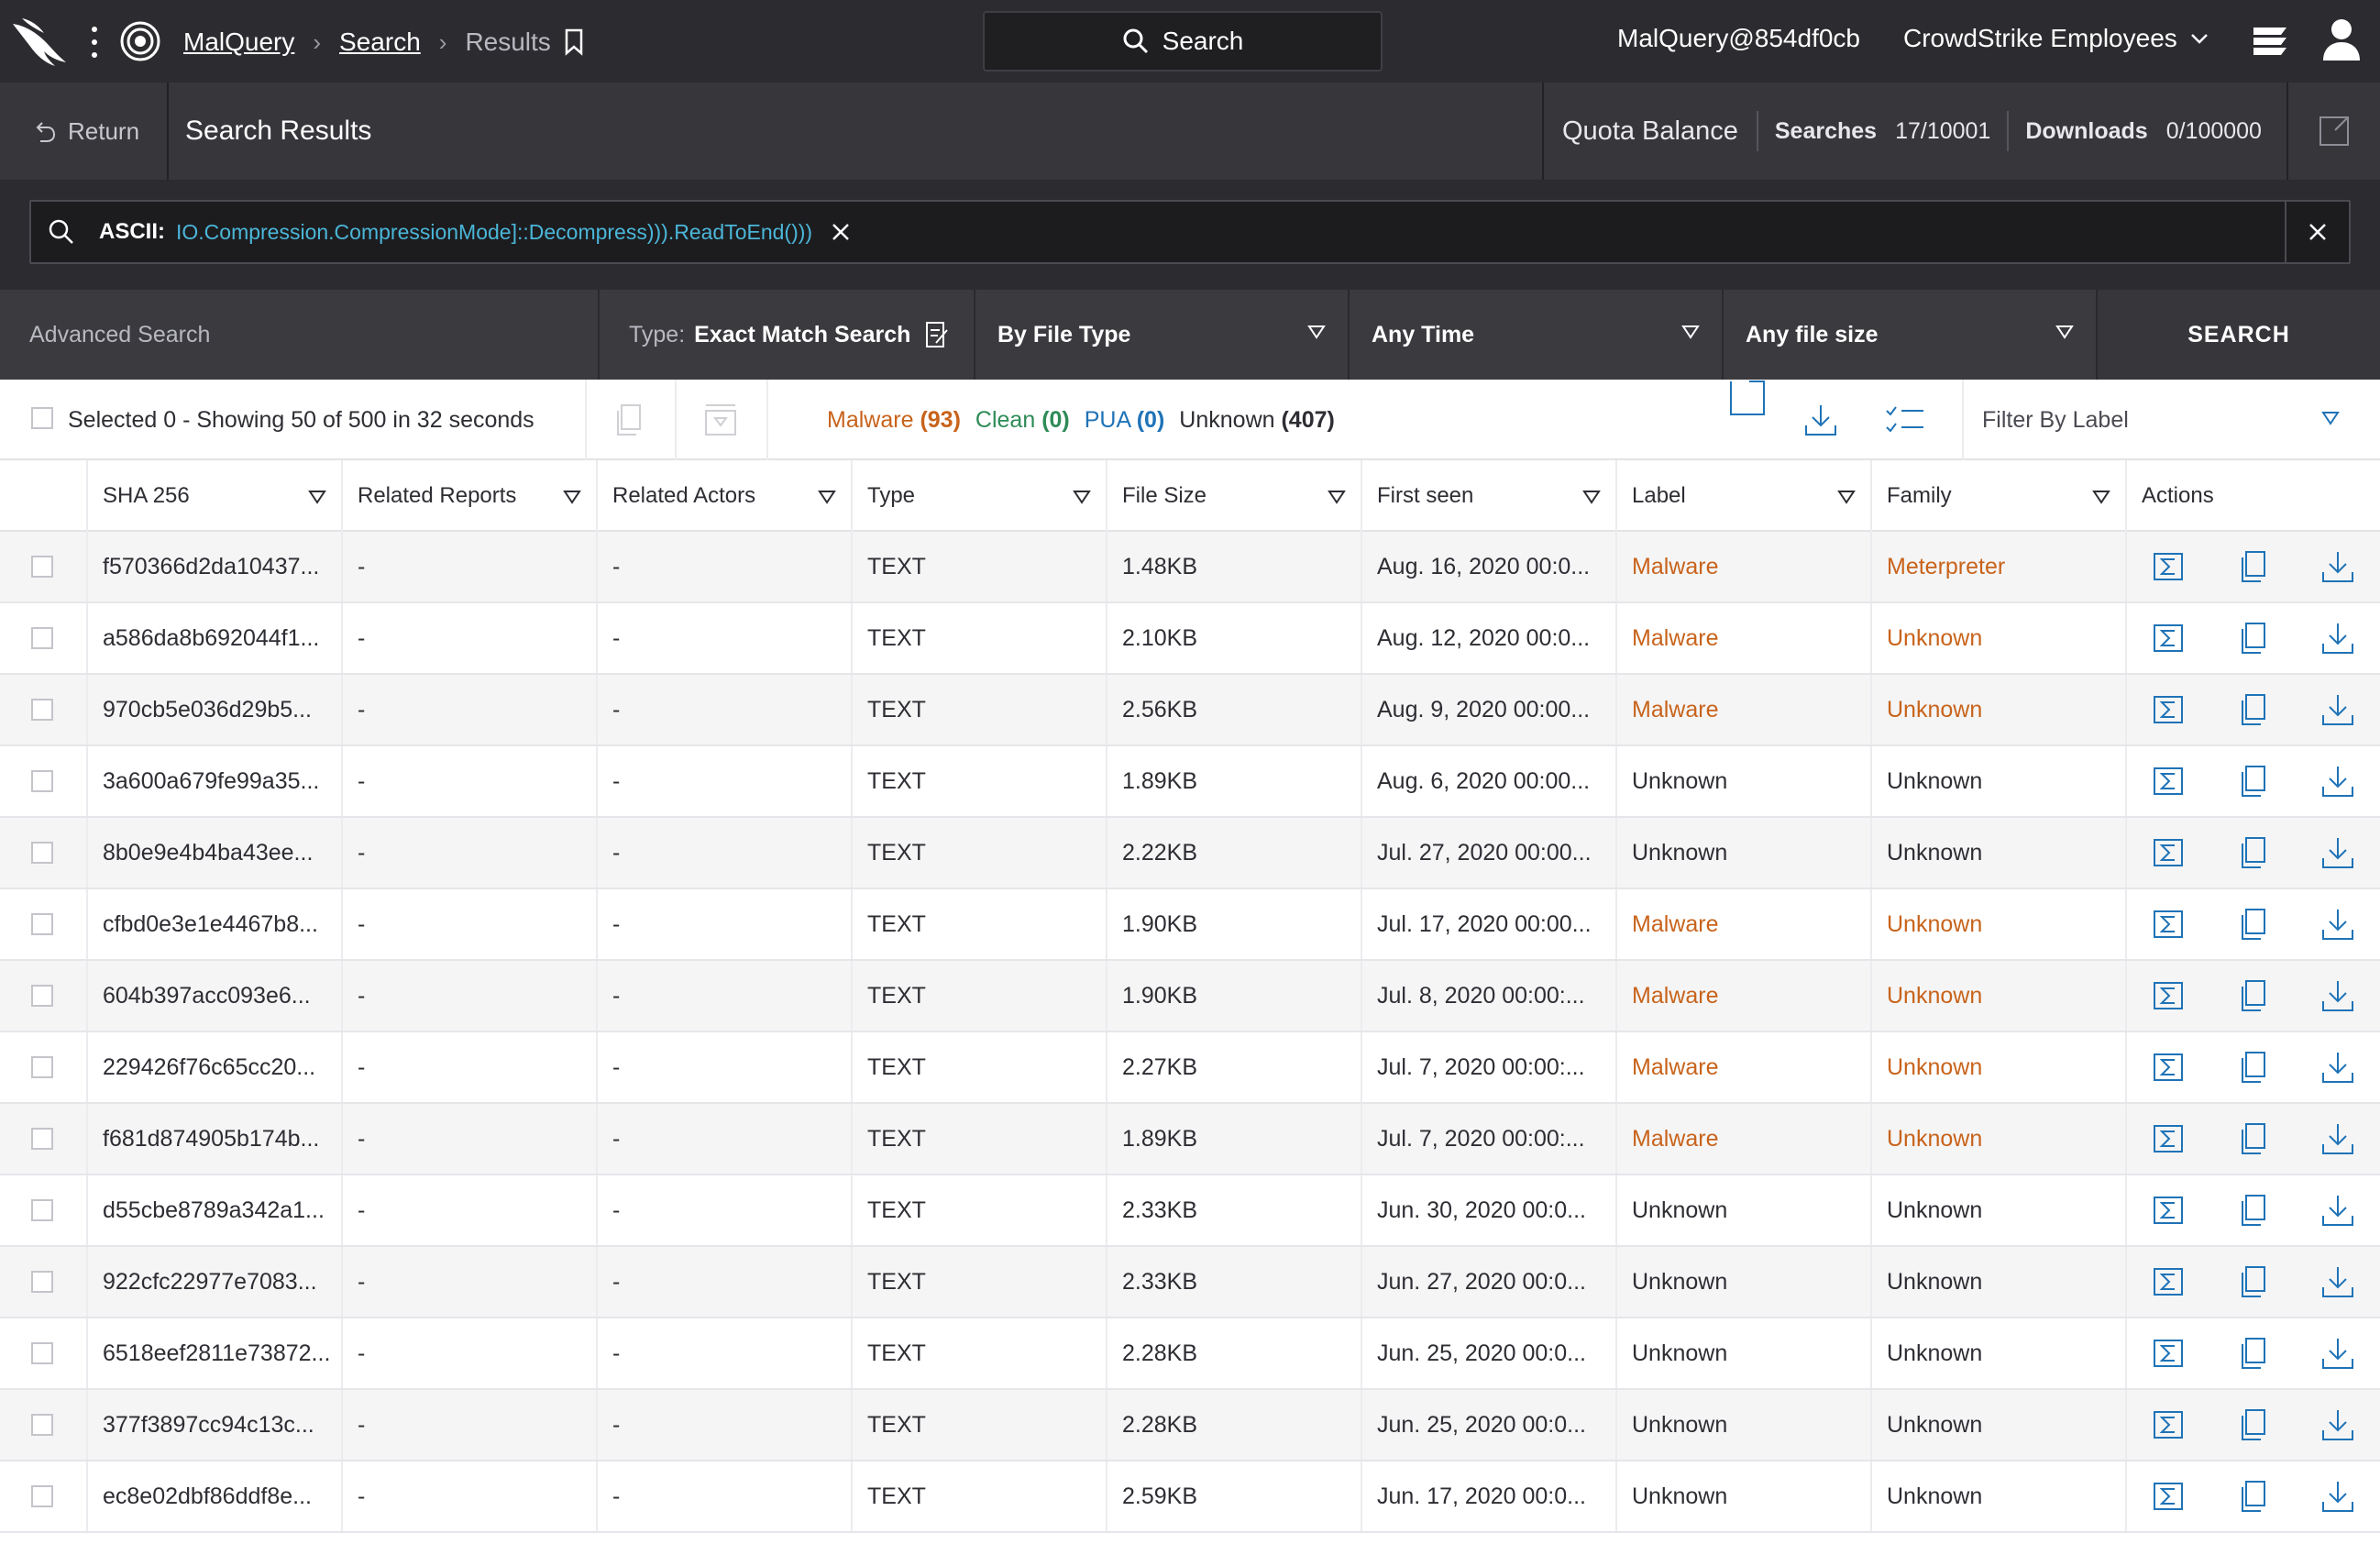 This screenshot has width=2380, height=1544. I want to click on unknown-count-filter: Unknown (407), so click(1257, 420).